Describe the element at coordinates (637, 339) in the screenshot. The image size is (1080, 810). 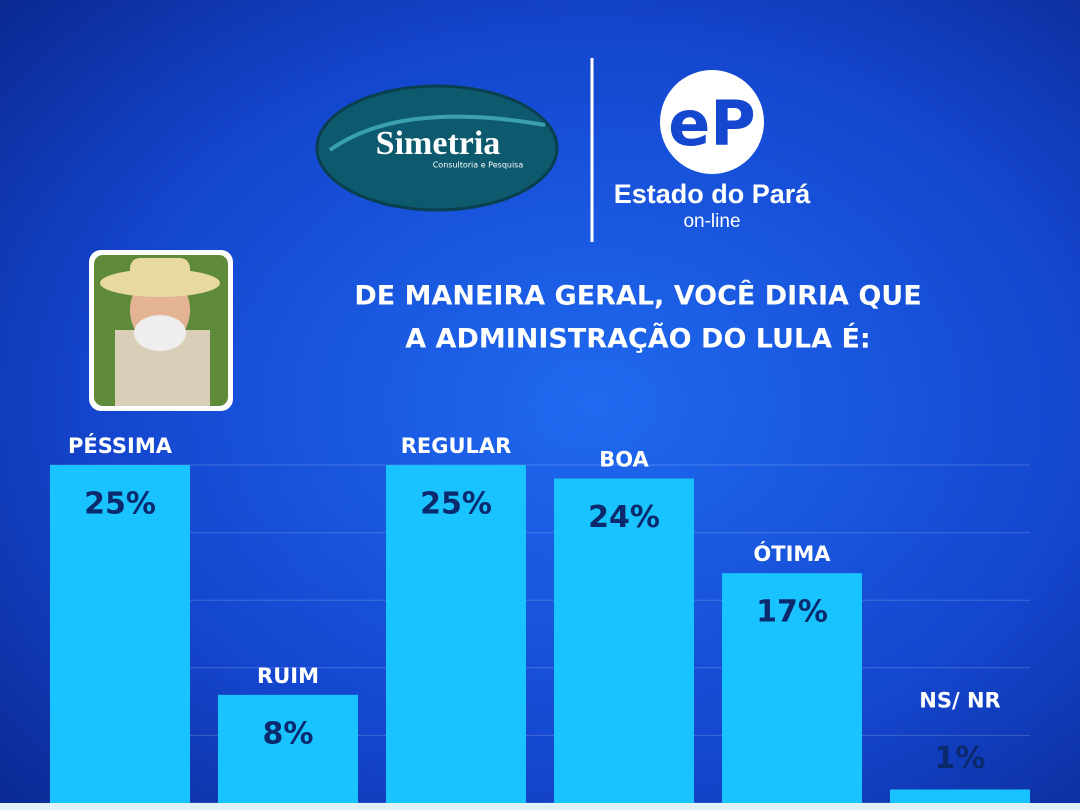
I see `chart-title: A ADMINISTRAÇÃO DO LULA É:` at that location.